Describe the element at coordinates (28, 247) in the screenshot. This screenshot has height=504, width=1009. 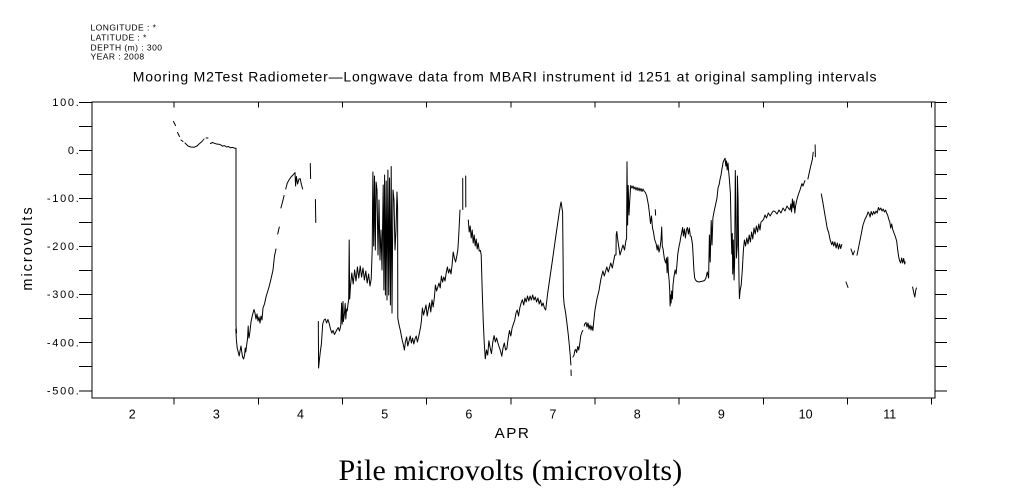
I see `svg-text: microvolts` at that location.